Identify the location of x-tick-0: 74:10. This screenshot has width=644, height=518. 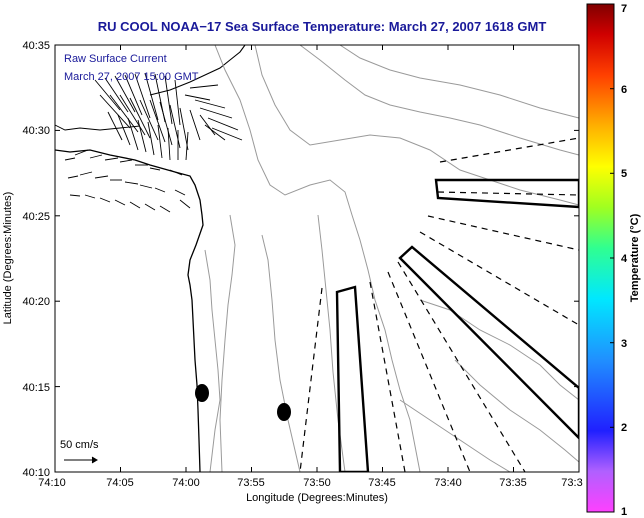
(52, 483).